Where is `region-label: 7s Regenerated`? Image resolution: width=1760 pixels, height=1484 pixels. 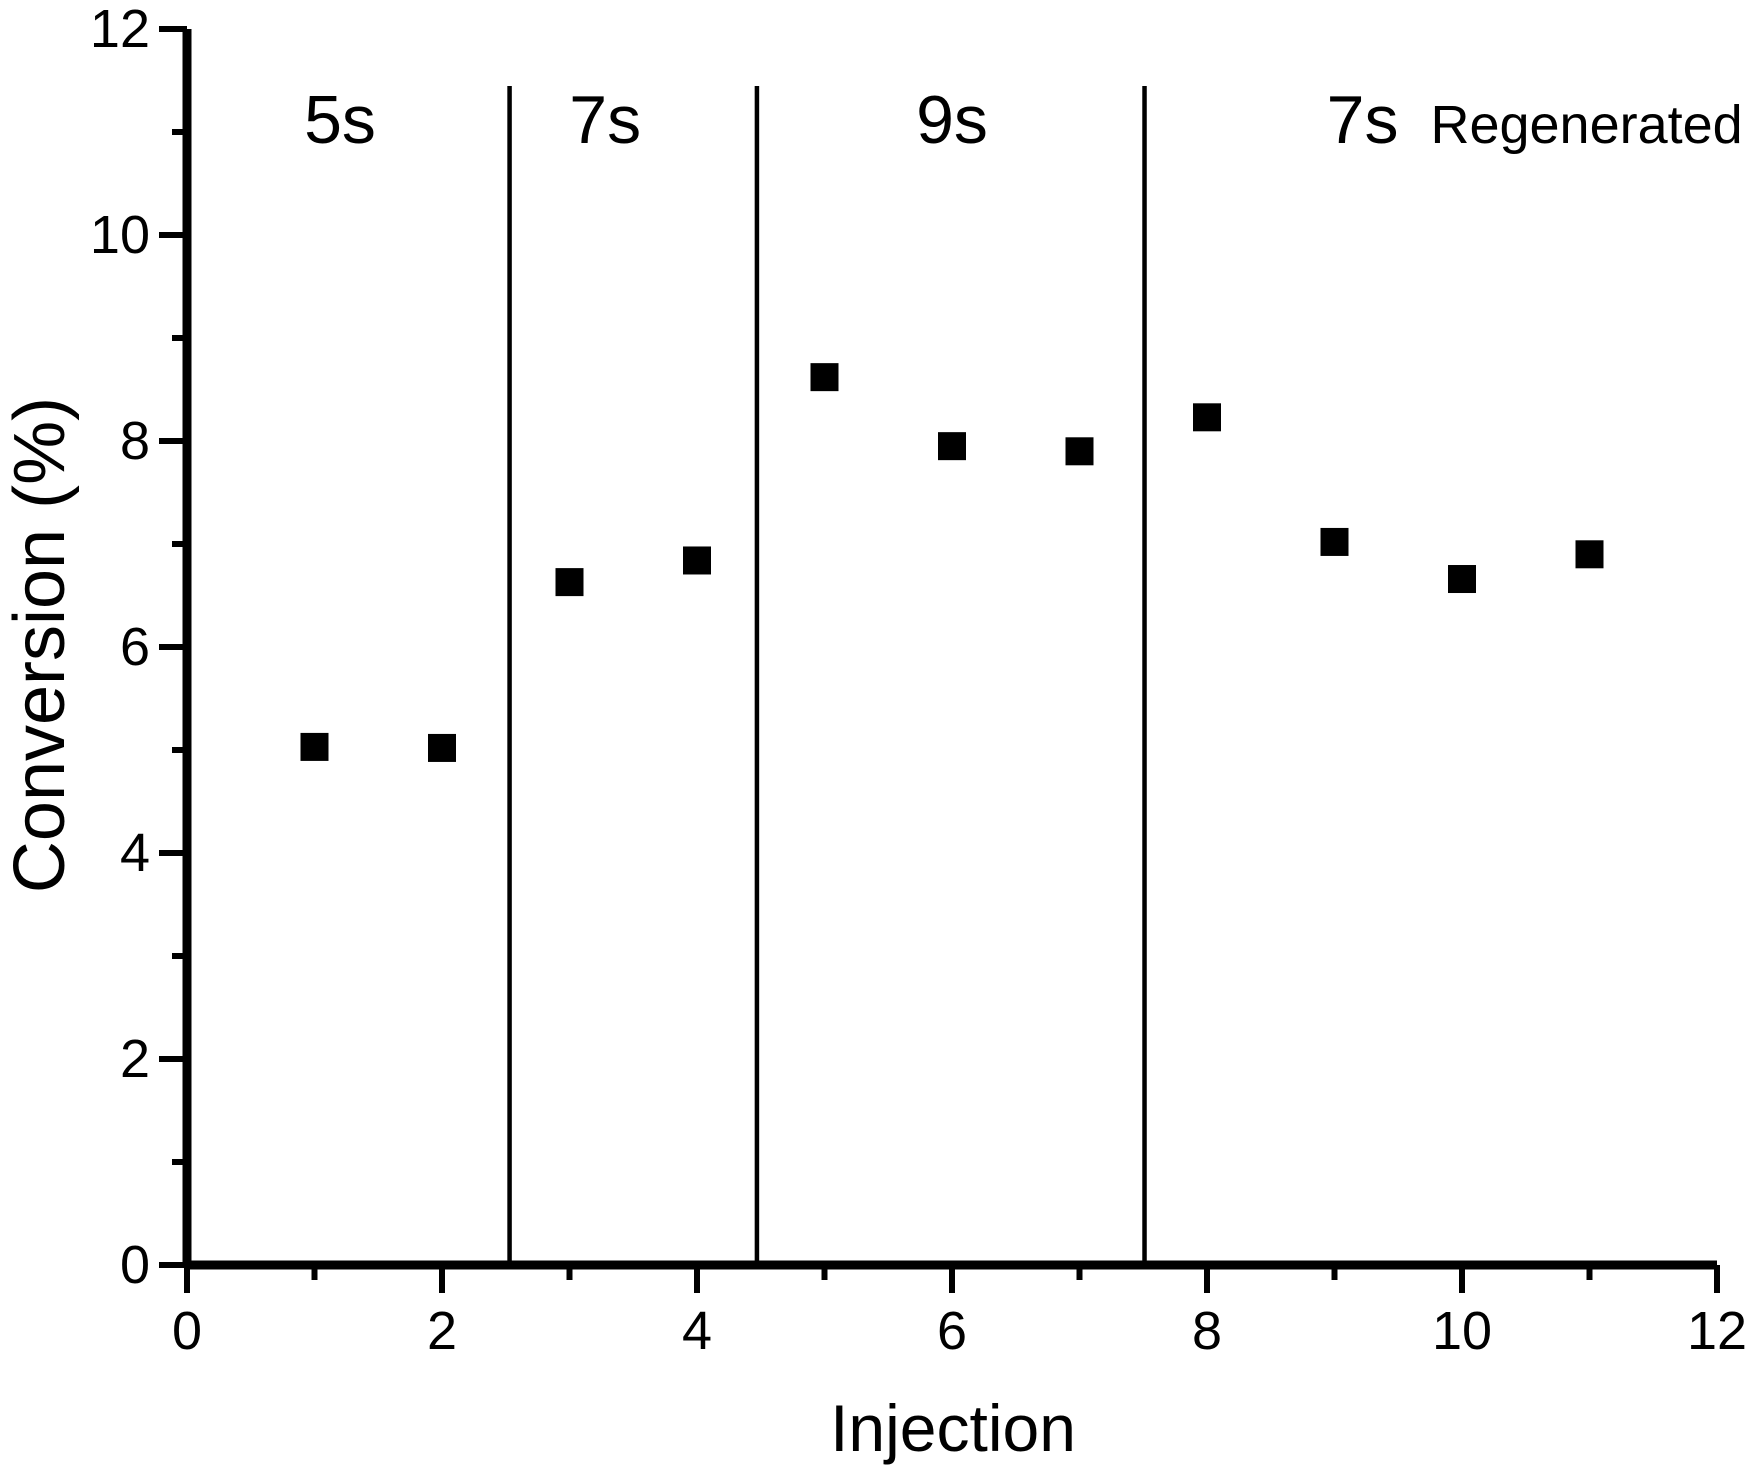 region-label: 7s Regenerated is located at coordinates (1535, 120).